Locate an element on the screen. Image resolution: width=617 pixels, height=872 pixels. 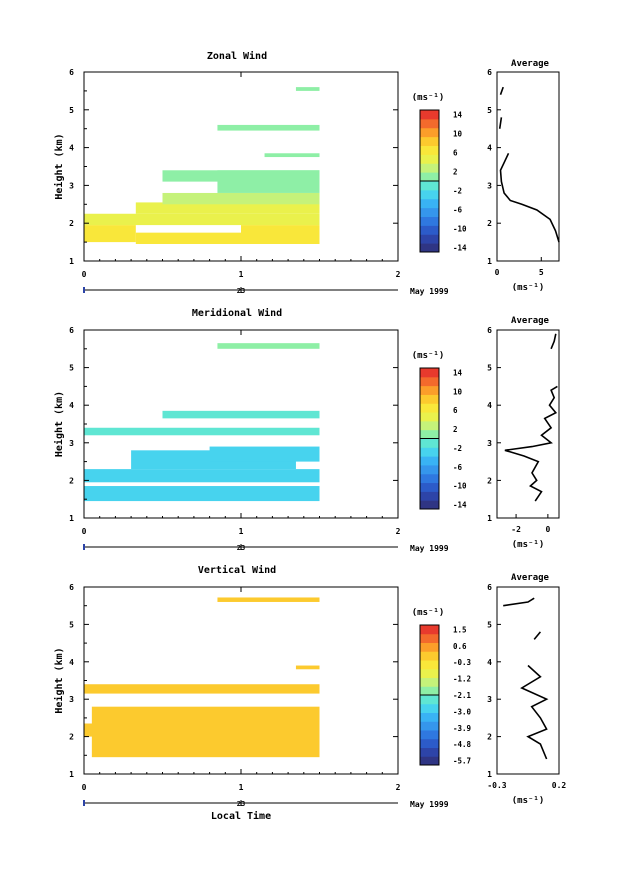
panel-title: Vertical Wind is located at coordinates (237, 570).